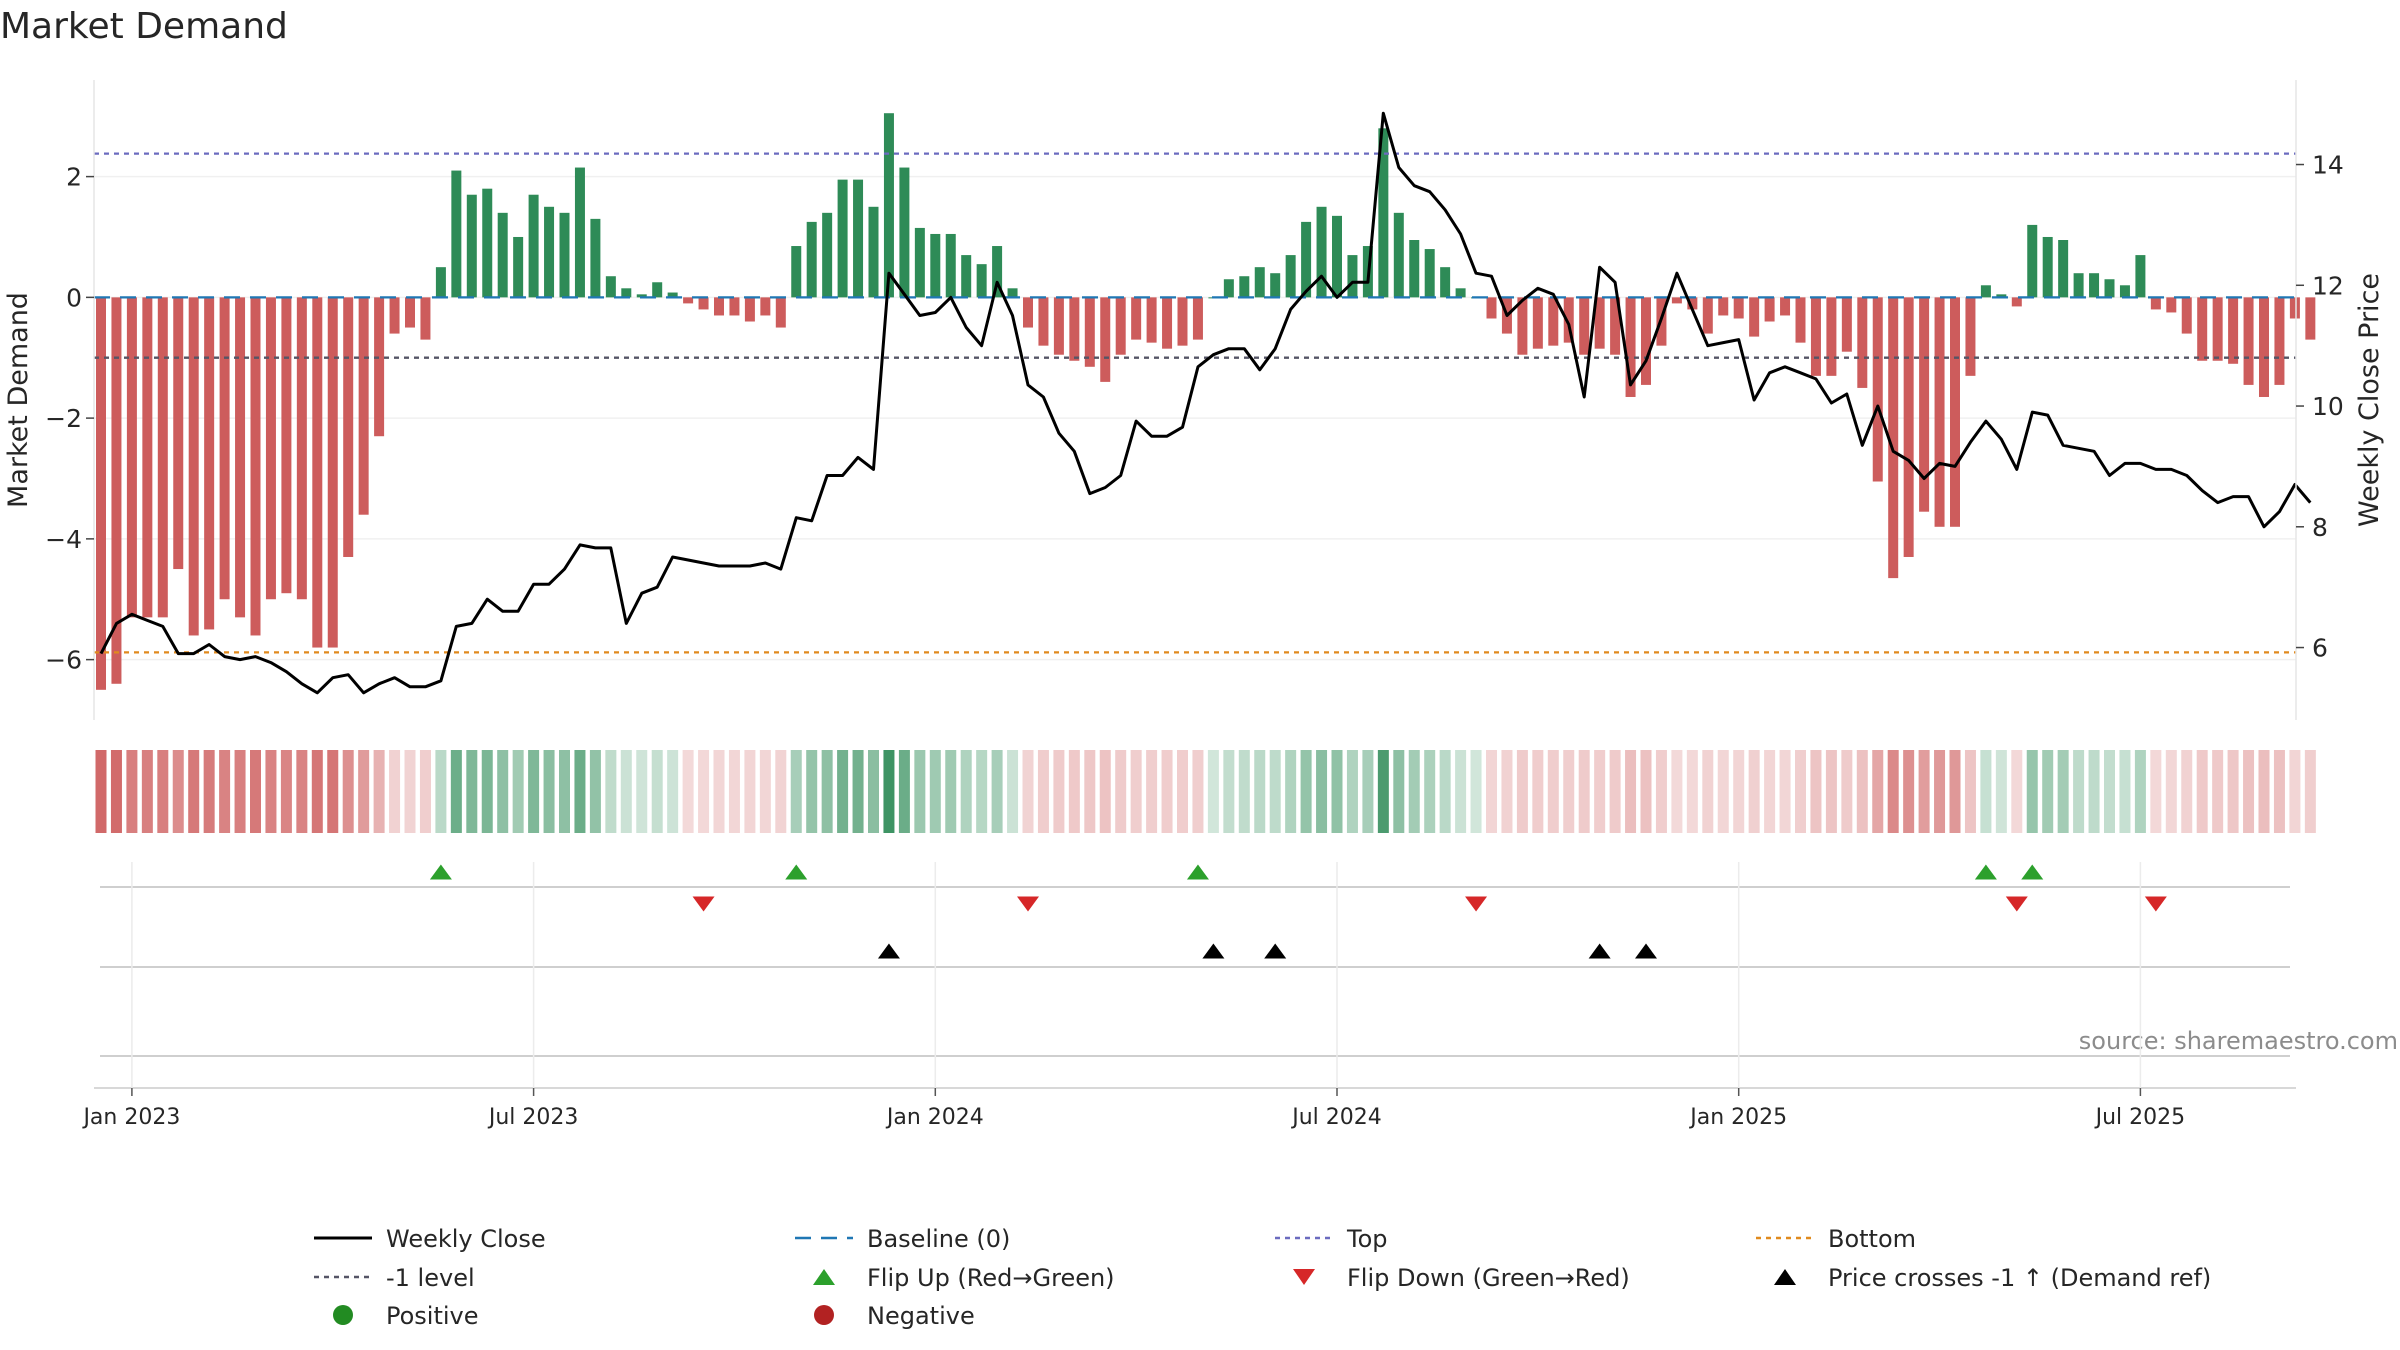  Describe the element at coordinates (74, 177) in the screenshot. I see `y-left-tick-label: 2` at that location.